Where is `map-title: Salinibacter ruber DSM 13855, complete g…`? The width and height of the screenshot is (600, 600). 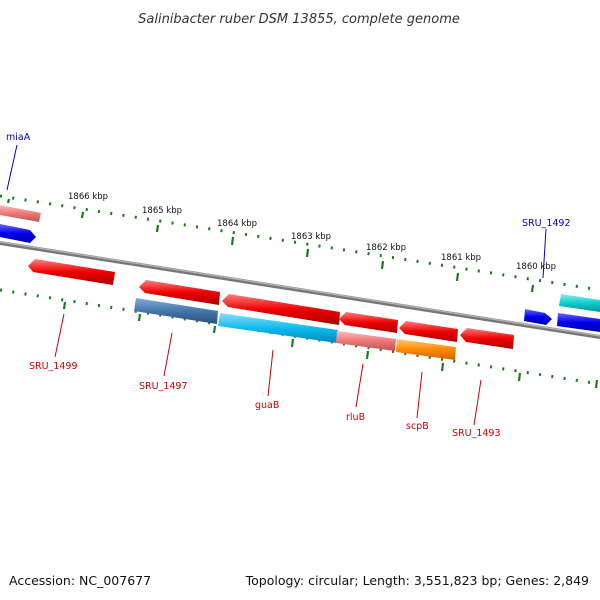 map-title: Salinibacter ruber DSM 13855, complete g… is located at coordinates (299, 19).